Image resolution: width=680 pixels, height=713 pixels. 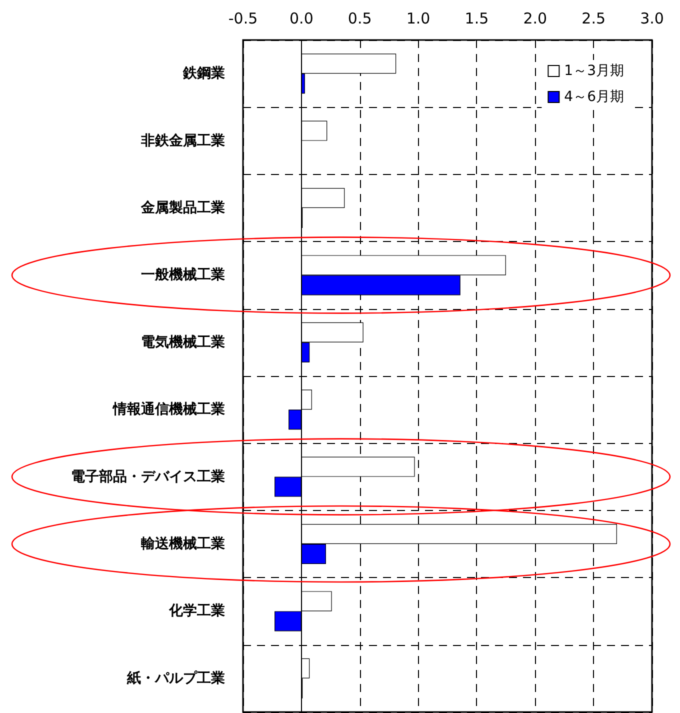 I want to click on x-tick-label: 3.0, so click(x=652, y=19).